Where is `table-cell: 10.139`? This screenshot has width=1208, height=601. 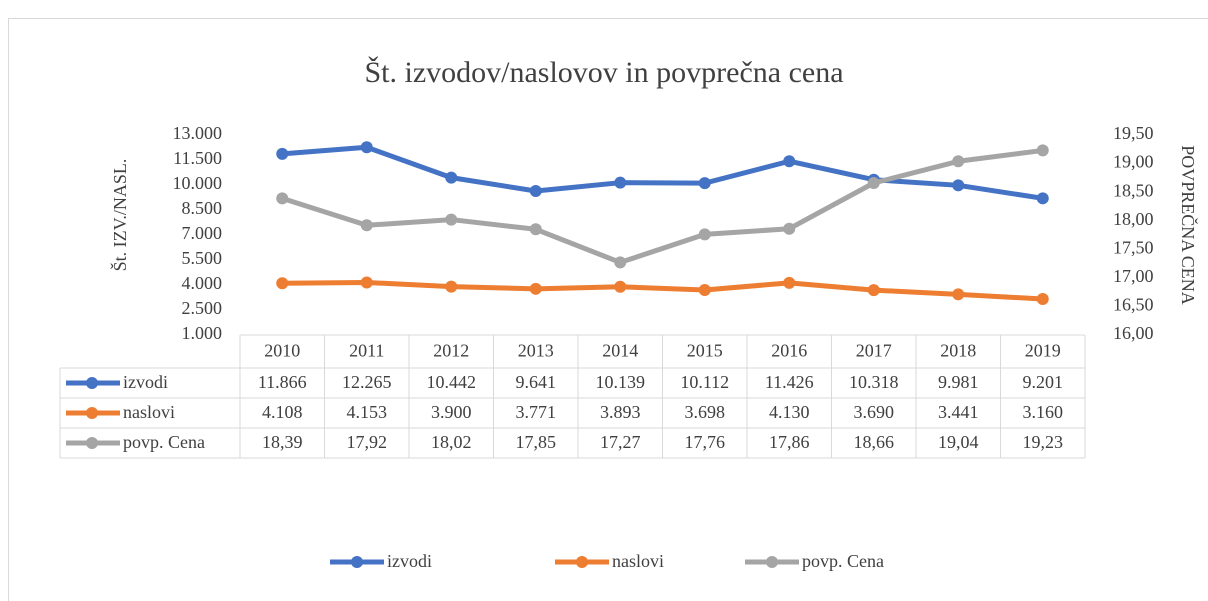 table-cell: 10.139 is located at coordinates (621, 382).